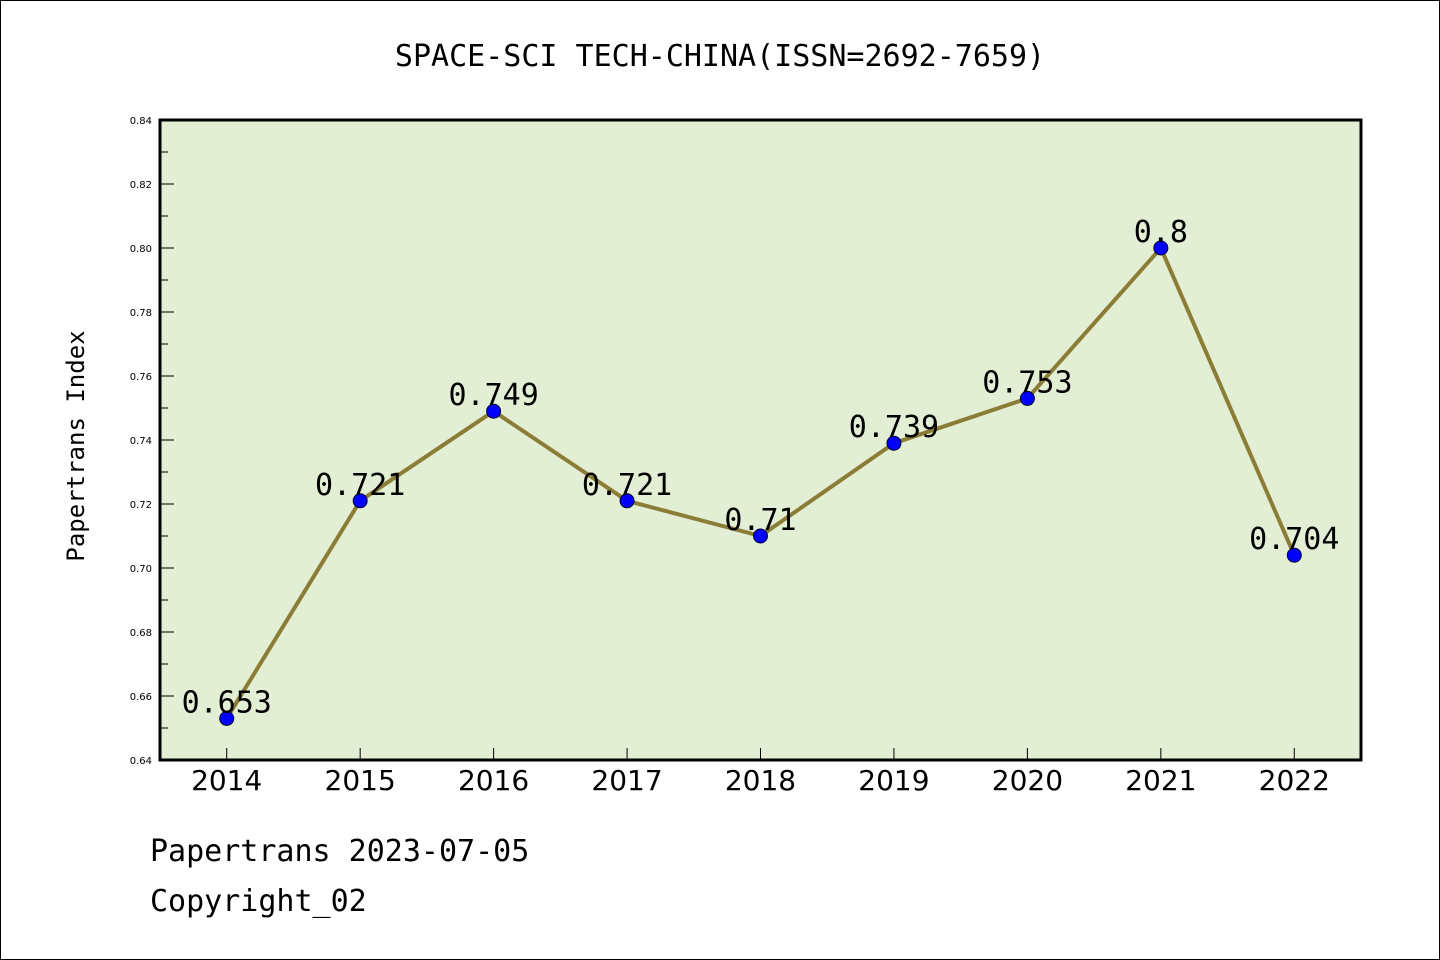  What do you see at coordinates (141, 761) in the screenshot?
I see `y-tick-label: 0.64` at bounding box center [141, 761].